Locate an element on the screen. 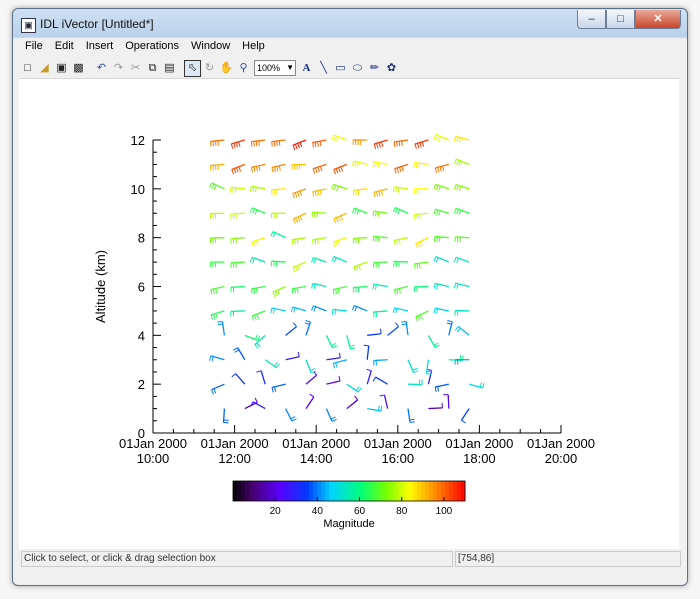  y-tick-label: 4 is located at coordinates (141, 335).